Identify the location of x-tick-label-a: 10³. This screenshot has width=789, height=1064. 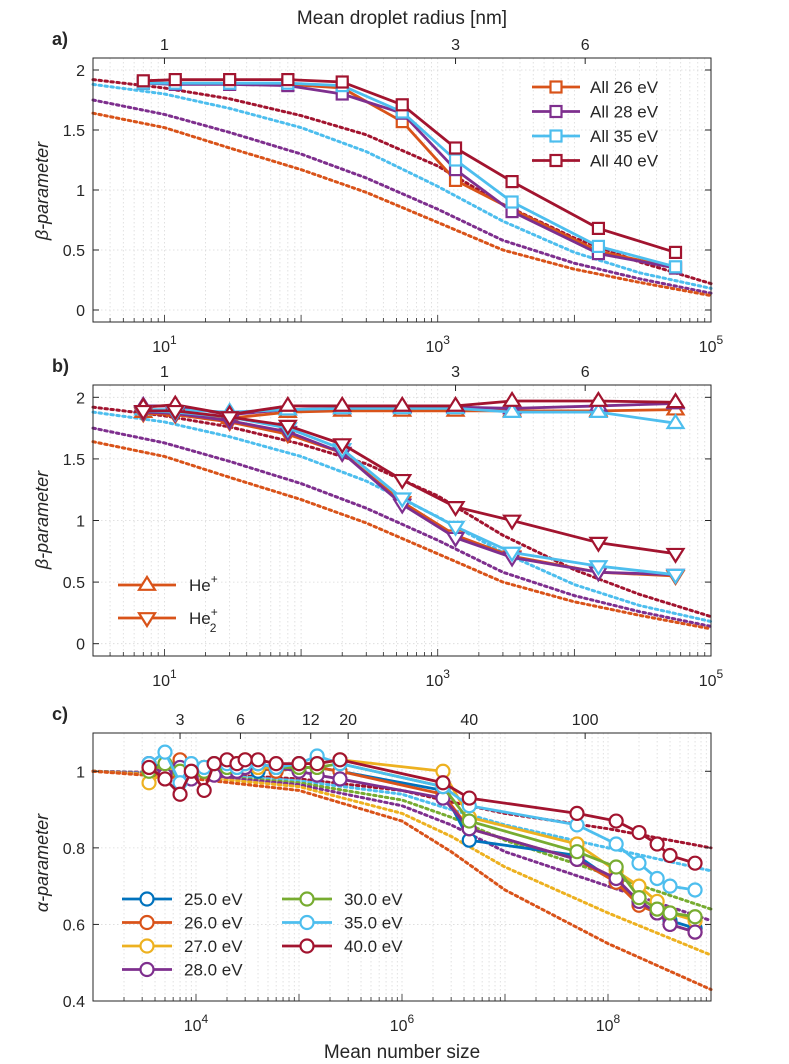
(437, 344).